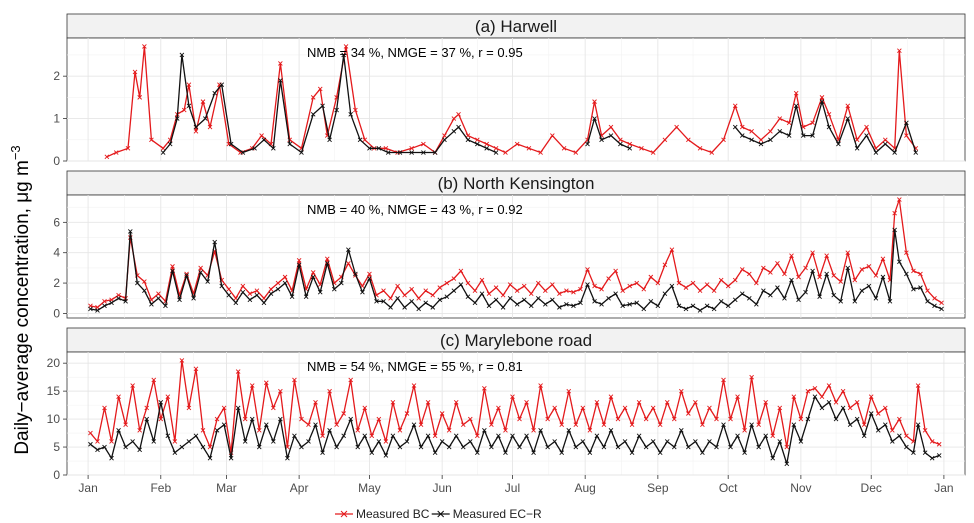 This screenshot has width=974, height=523. Describe the element at coordinates (54, 391) in the screenshot. I see `y-tick-label: 15` at that location.